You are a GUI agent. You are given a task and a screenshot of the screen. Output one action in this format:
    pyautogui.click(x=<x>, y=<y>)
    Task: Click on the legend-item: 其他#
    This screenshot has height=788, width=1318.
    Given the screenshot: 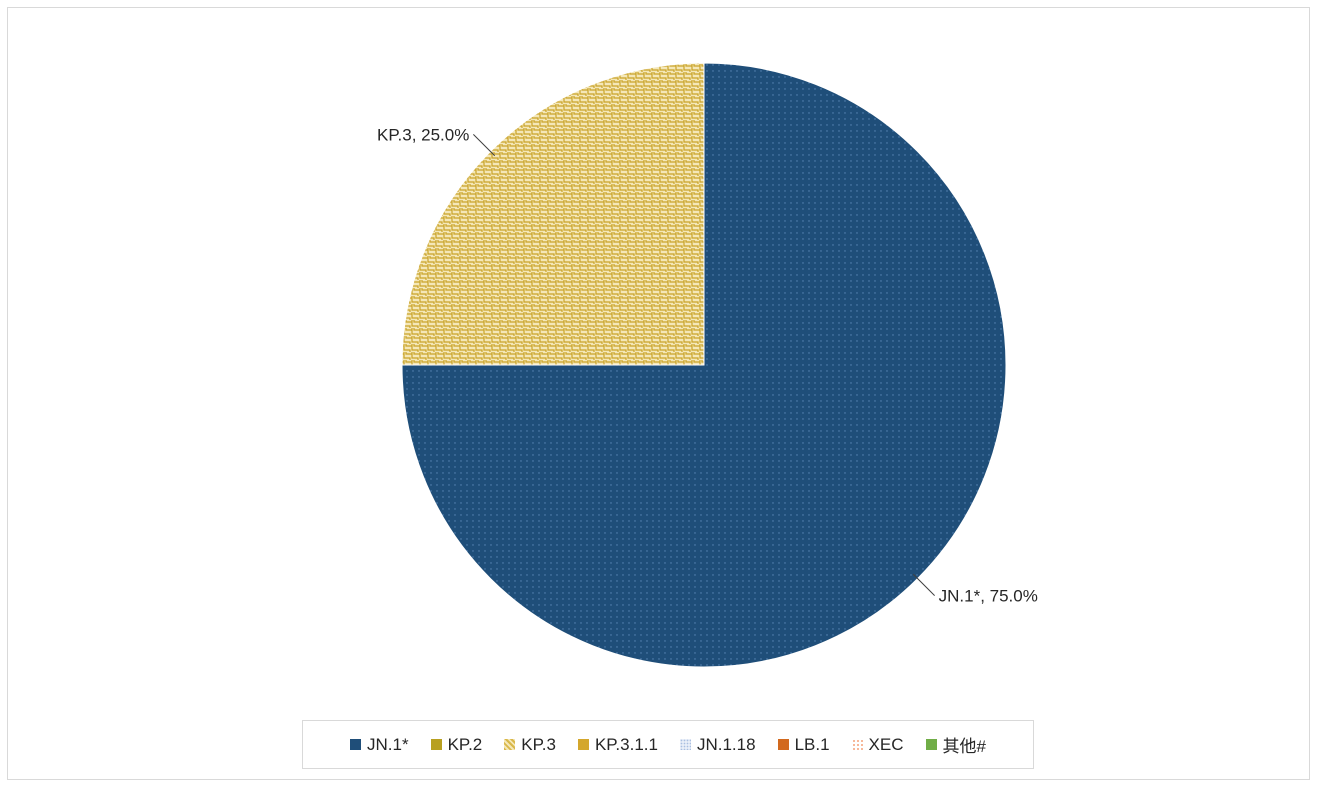 What is the action you would take?
    pyautogui.click(x=955, y=744)
    